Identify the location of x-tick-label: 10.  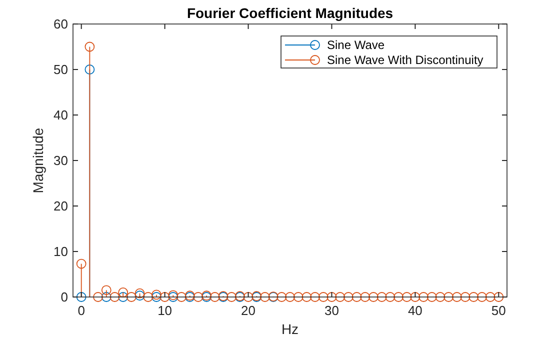
(165, 310).